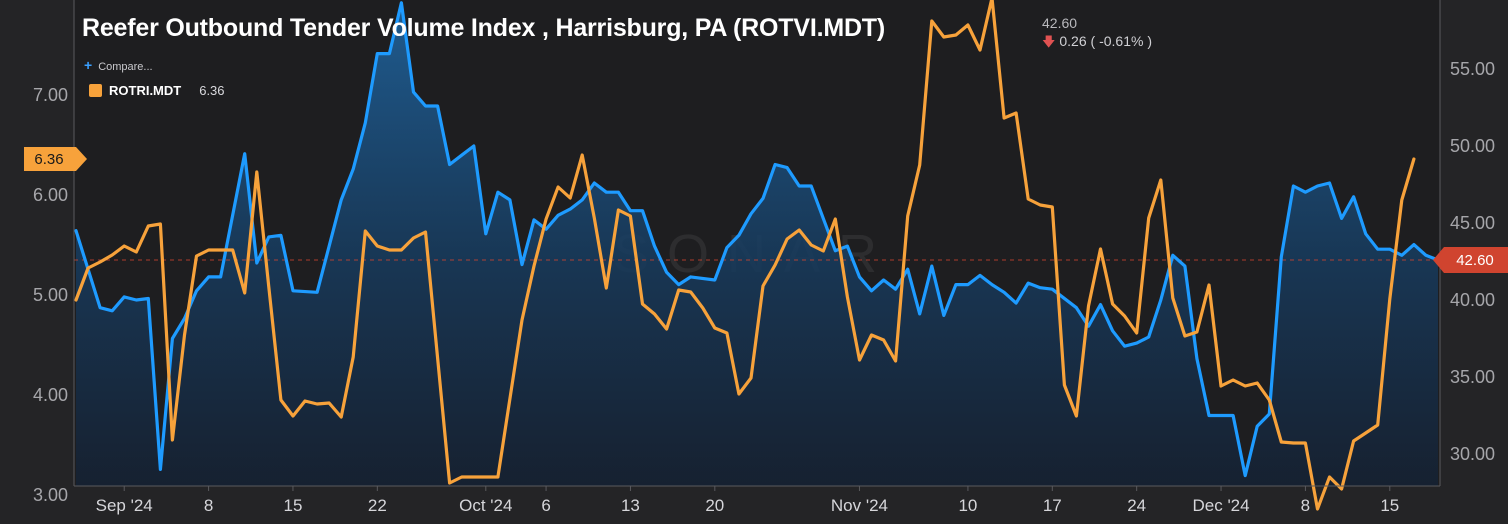  I want to click on left-tick-label: 5.00, so click(50, 295).